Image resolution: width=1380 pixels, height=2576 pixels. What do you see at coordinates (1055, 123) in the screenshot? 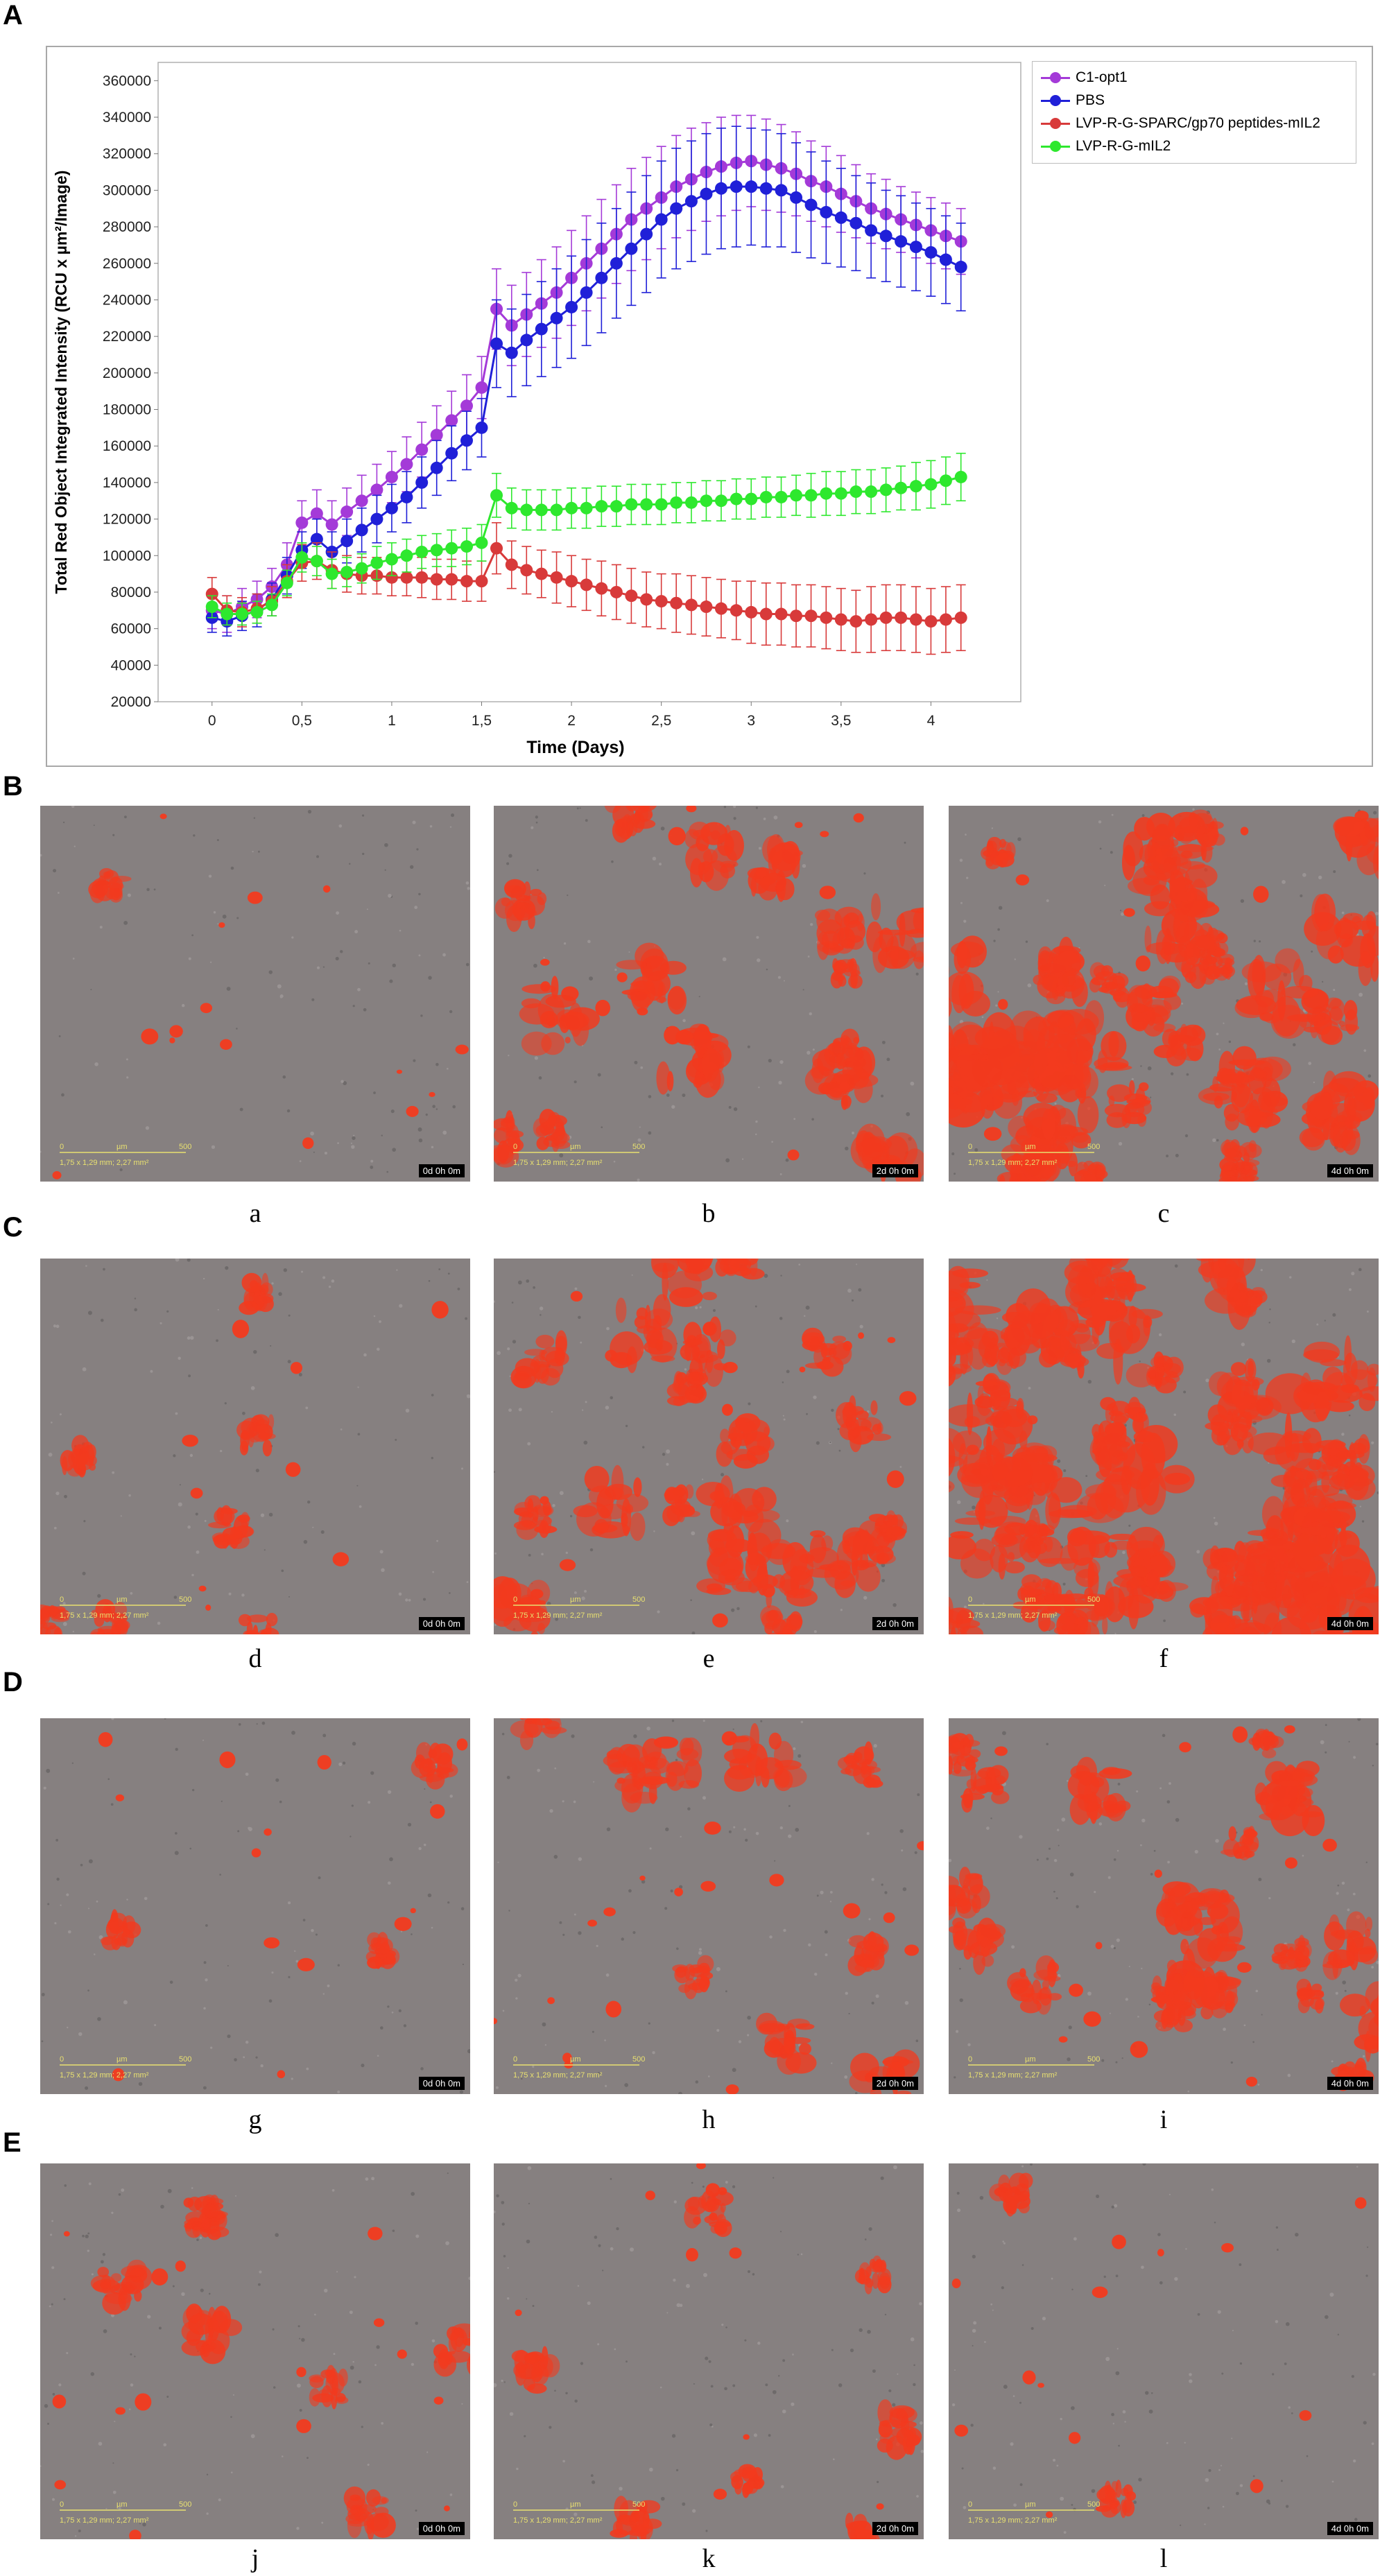
I see `legend-swatch` at bounding box center [1055, 123].